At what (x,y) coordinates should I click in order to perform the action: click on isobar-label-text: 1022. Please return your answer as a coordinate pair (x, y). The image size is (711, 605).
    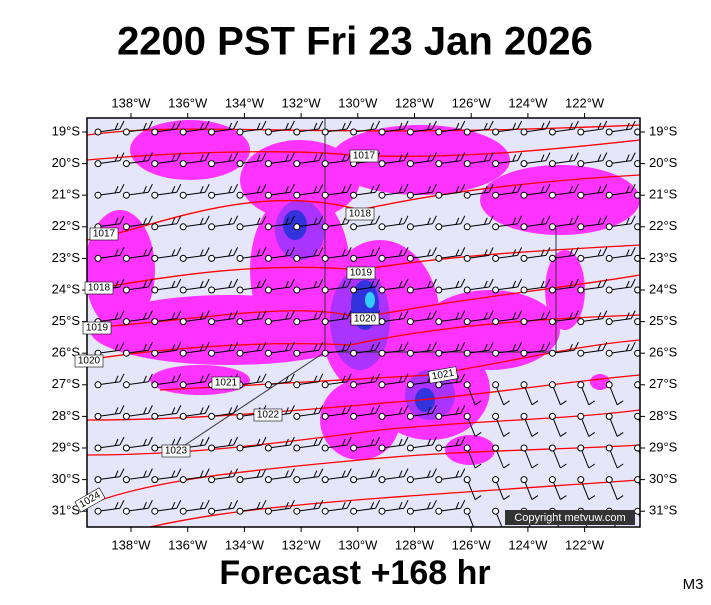
    Looking at the image, I should click on (268, 415).